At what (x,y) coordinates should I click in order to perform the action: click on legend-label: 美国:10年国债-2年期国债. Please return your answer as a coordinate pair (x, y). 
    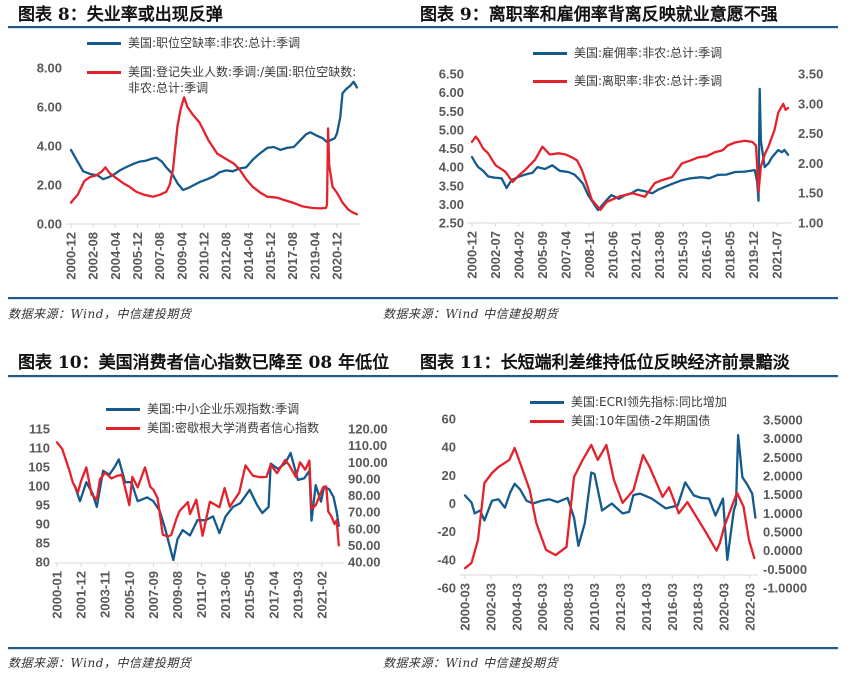
    Looking at the image, I should click on (641, 421).